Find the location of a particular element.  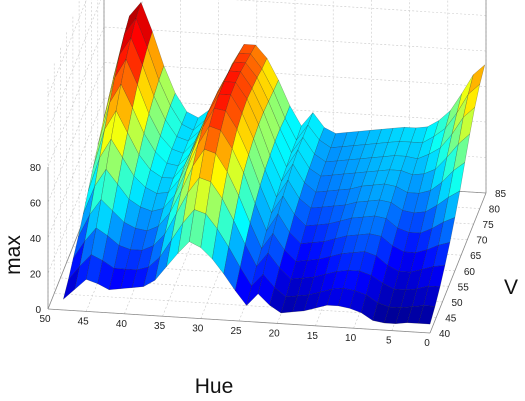

x-tick-label: 0 is located at coordinates (427, 343).